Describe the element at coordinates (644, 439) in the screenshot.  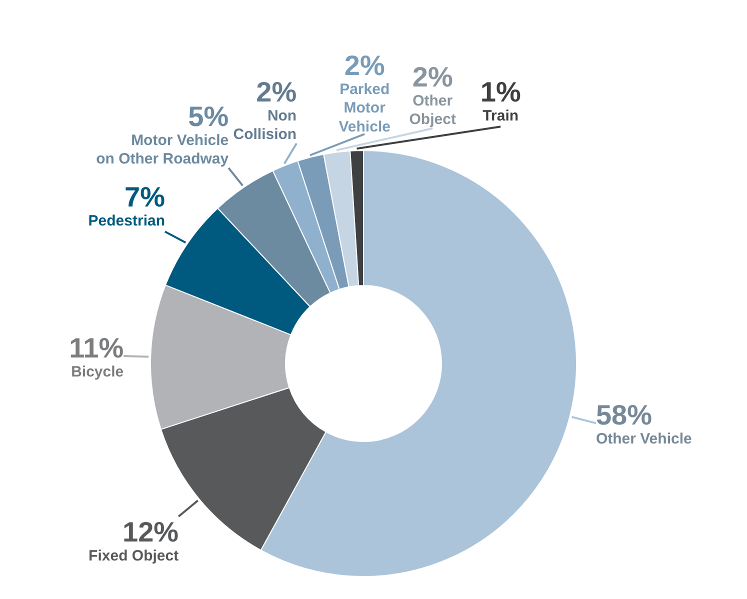
I see `slice-label: Other Vehicle` at that location.